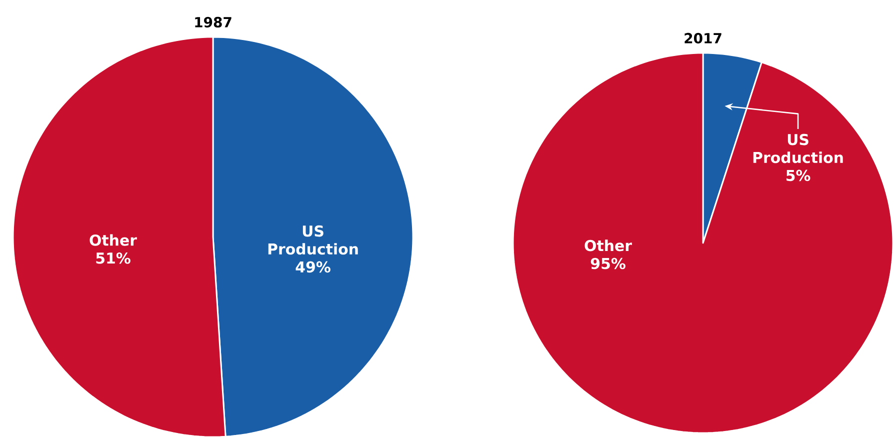 Image resolution: width=894 pixels, height=444 pixels. I want to click on data-label: 51%, so click(113, 258).